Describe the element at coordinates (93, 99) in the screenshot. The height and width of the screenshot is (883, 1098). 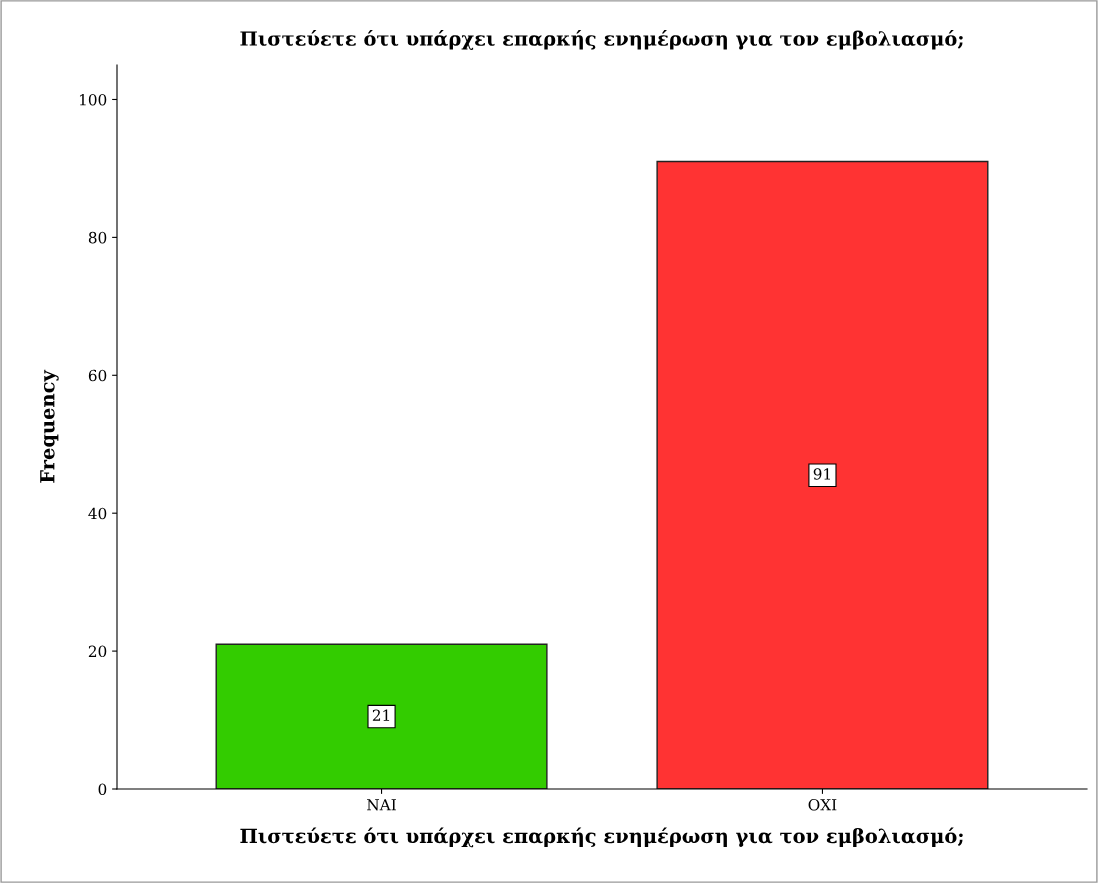
I see `y-tick-label: 100` at that location.